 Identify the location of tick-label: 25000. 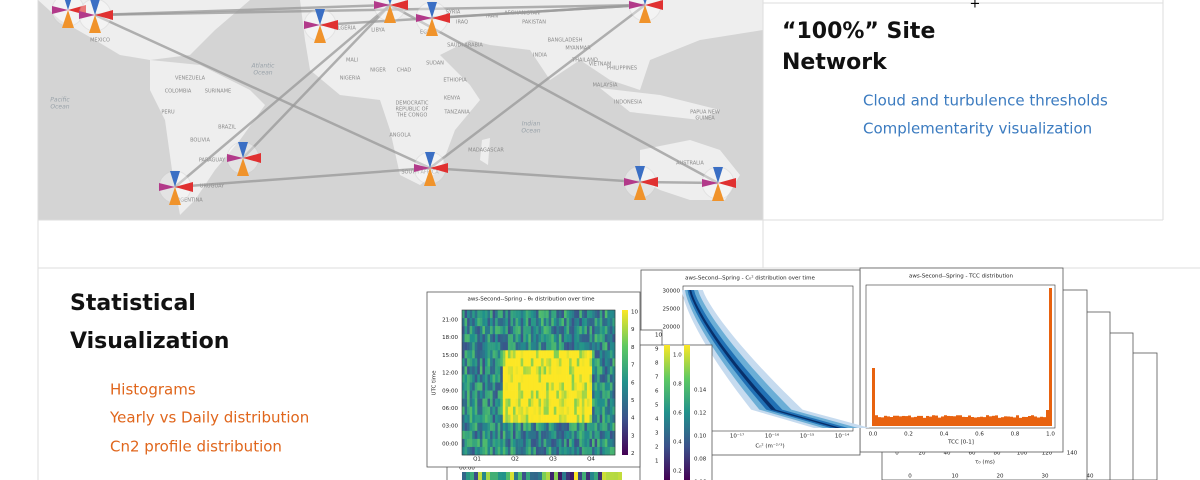
(672, 310).